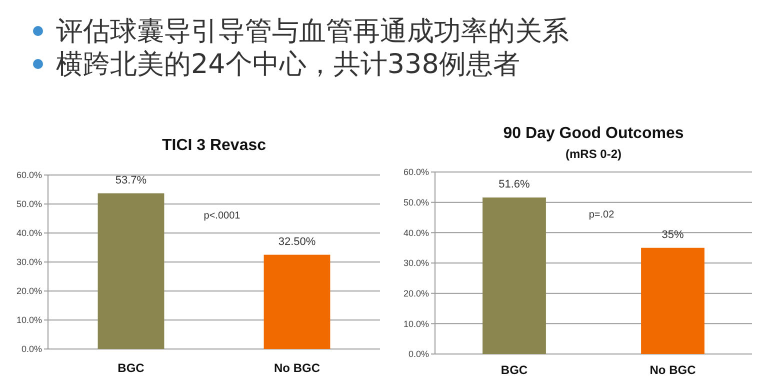 The image size is (763, 390). Describe the element at coordinates (593, 133) in the screenshot. I see `chart-title: 90 Day Good Outcomes` at that location.